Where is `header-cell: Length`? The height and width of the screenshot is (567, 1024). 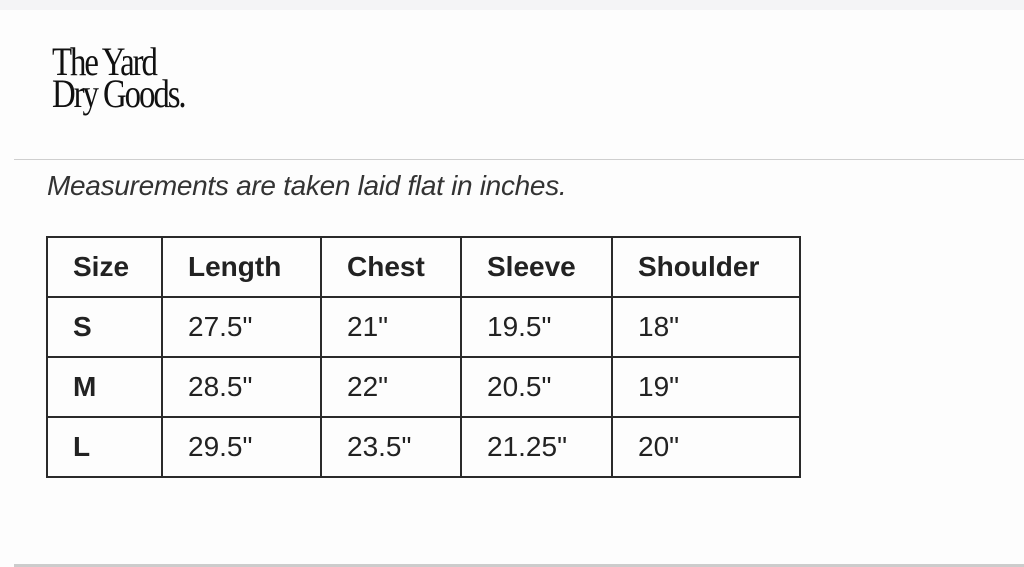 header-cell: Length is located at coordinates (241, 267).